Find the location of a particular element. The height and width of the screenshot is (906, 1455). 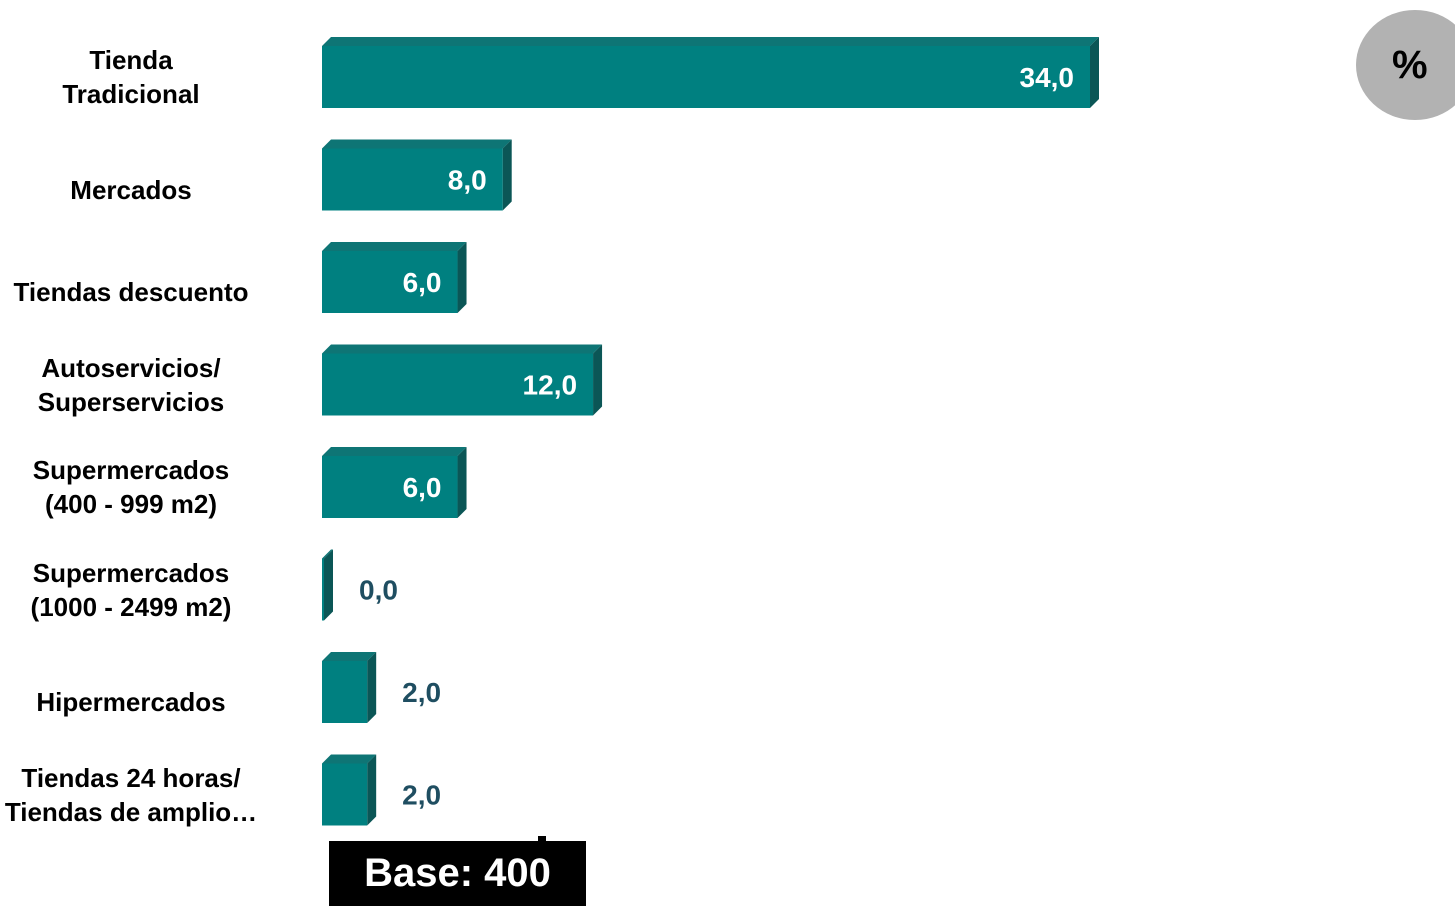

base-box-notch is located at coordinates (542, 839).